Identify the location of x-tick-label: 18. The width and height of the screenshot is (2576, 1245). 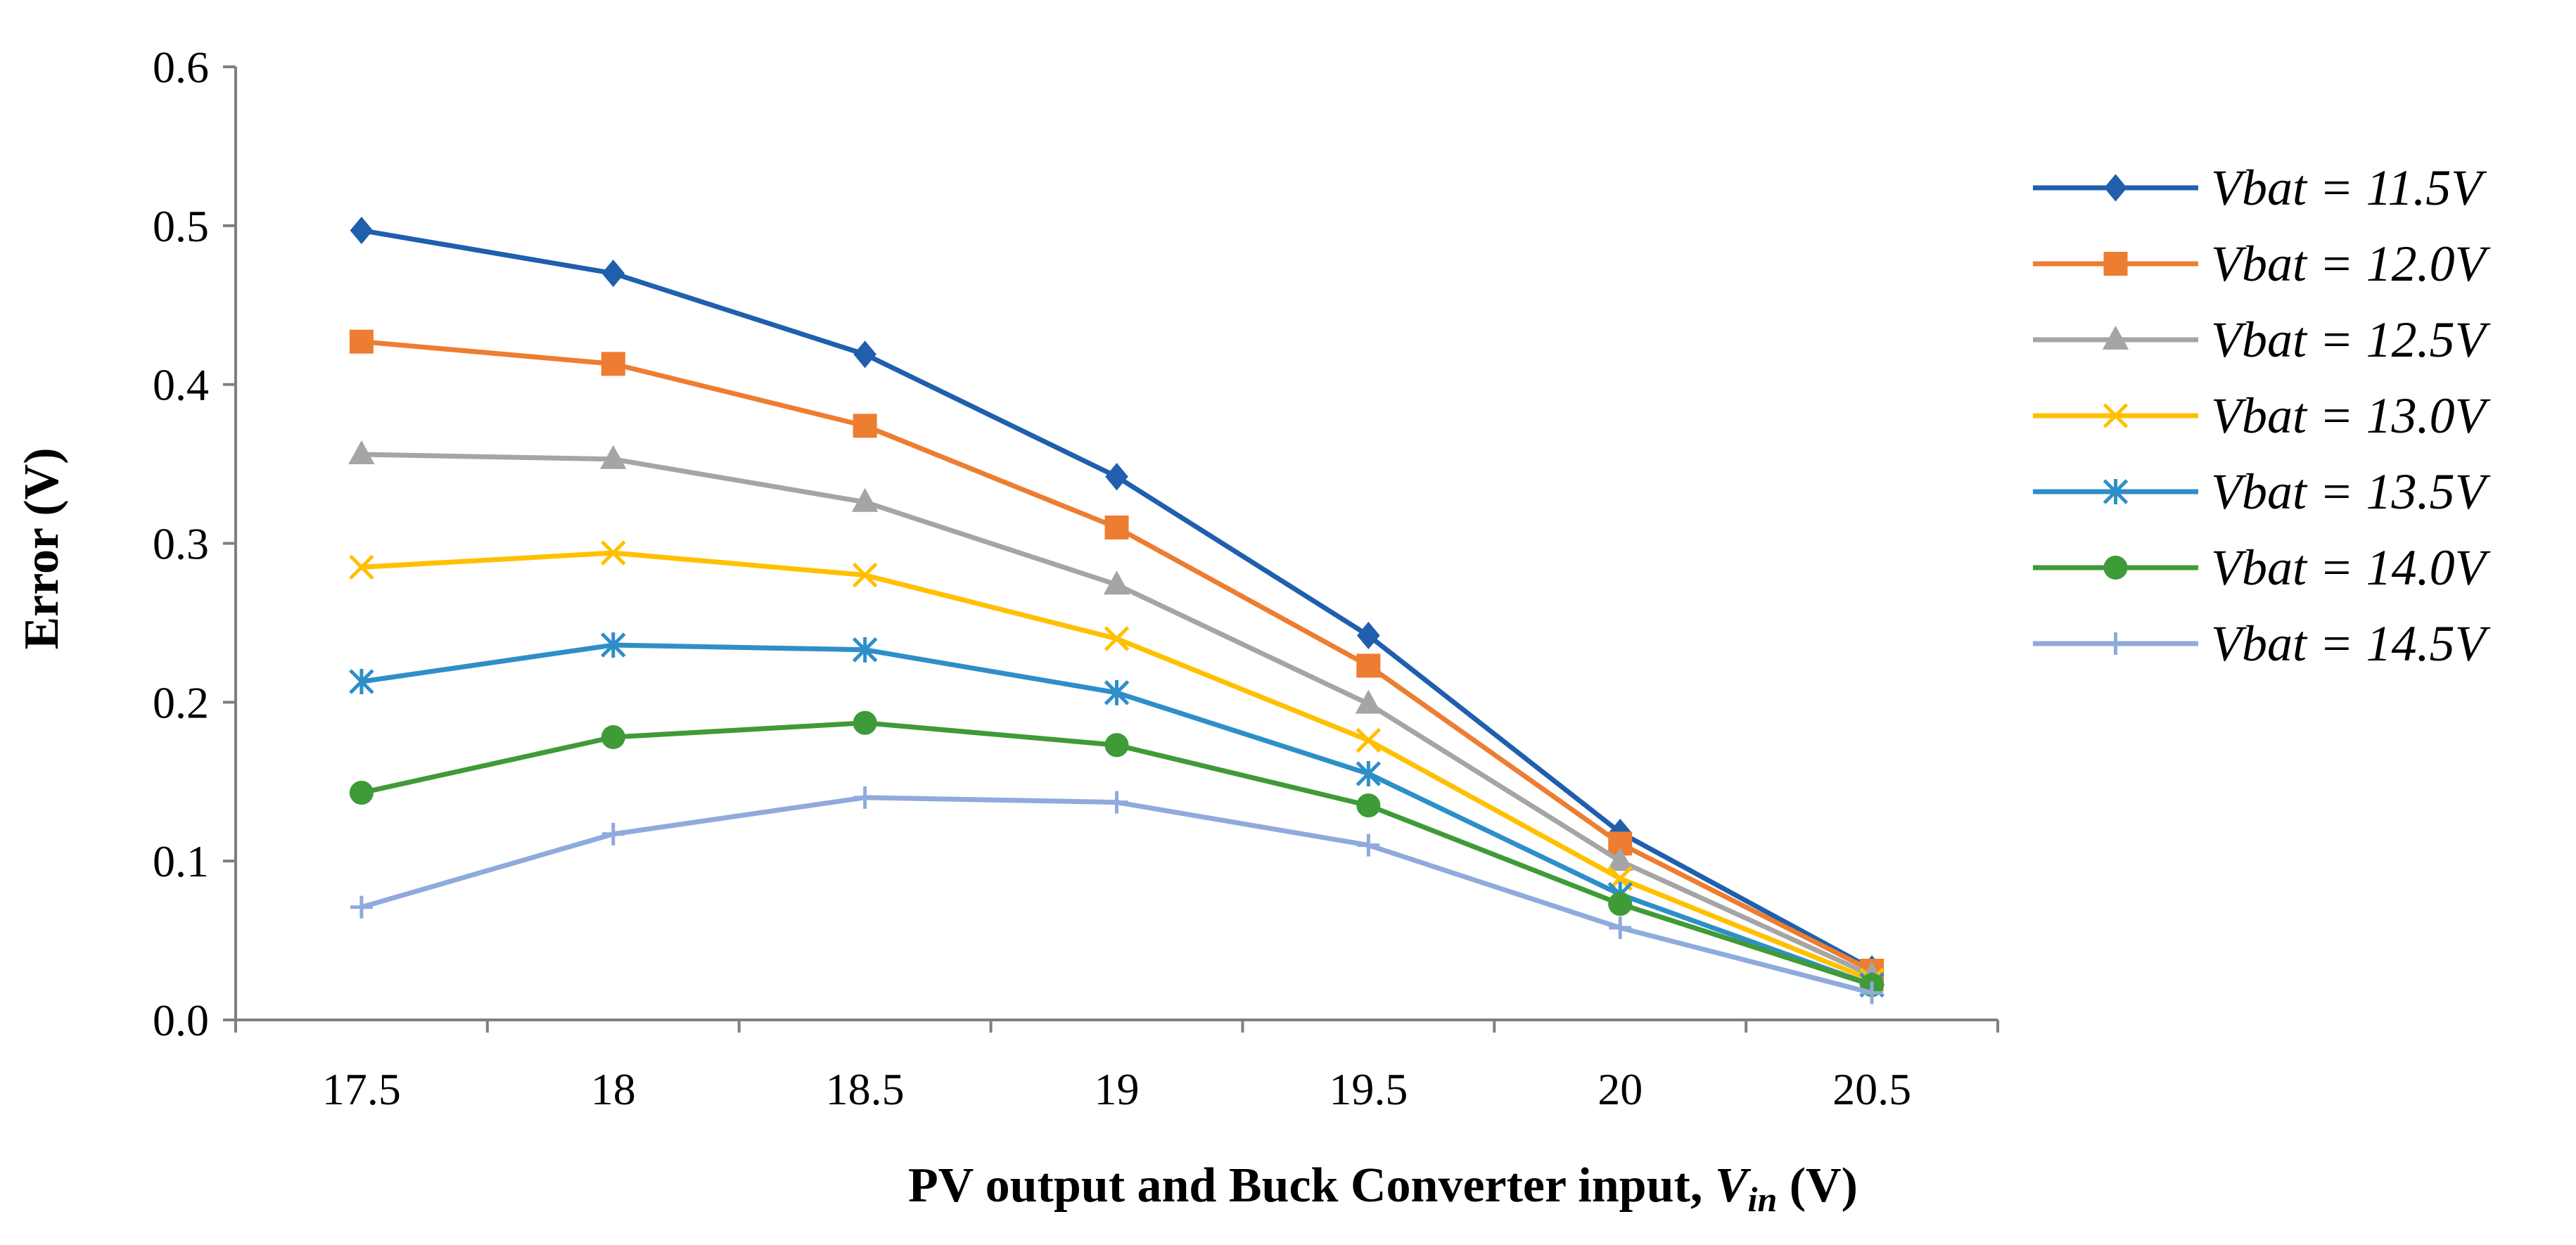
(613, 1089).